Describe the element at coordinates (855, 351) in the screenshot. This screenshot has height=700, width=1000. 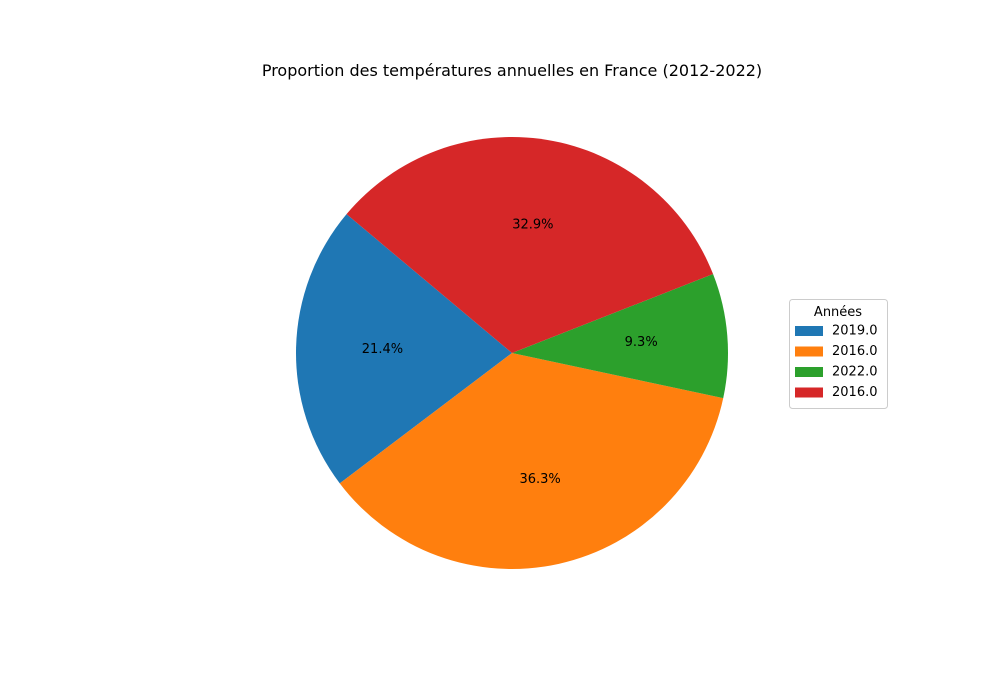
I see `legend-label-1: 2016.0` at that location.